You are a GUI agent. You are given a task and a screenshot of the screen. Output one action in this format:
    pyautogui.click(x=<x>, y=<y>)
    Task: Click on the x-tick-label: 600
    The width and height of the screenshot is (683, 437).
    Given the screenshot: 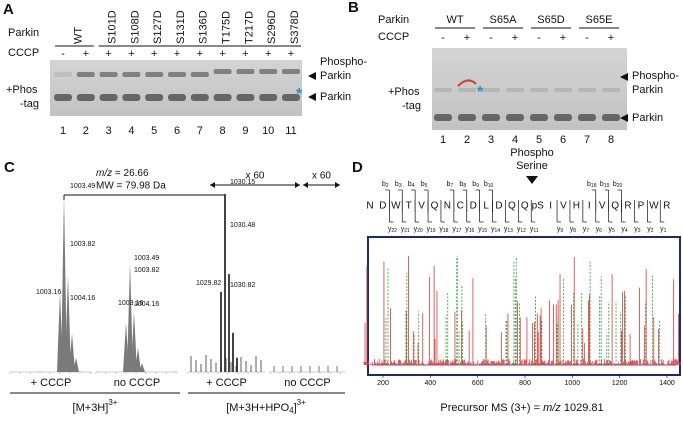 What is the action you would take?
    pyautogui.click(x=478, y=383)
    